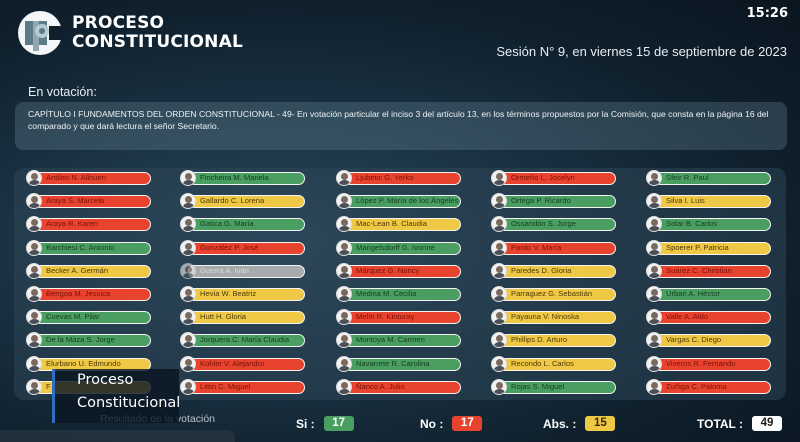 Image resolution: width=800 pixels, height=442 pixels. I want to click on voter-item: Silva I. Luis, so click(708, 201).